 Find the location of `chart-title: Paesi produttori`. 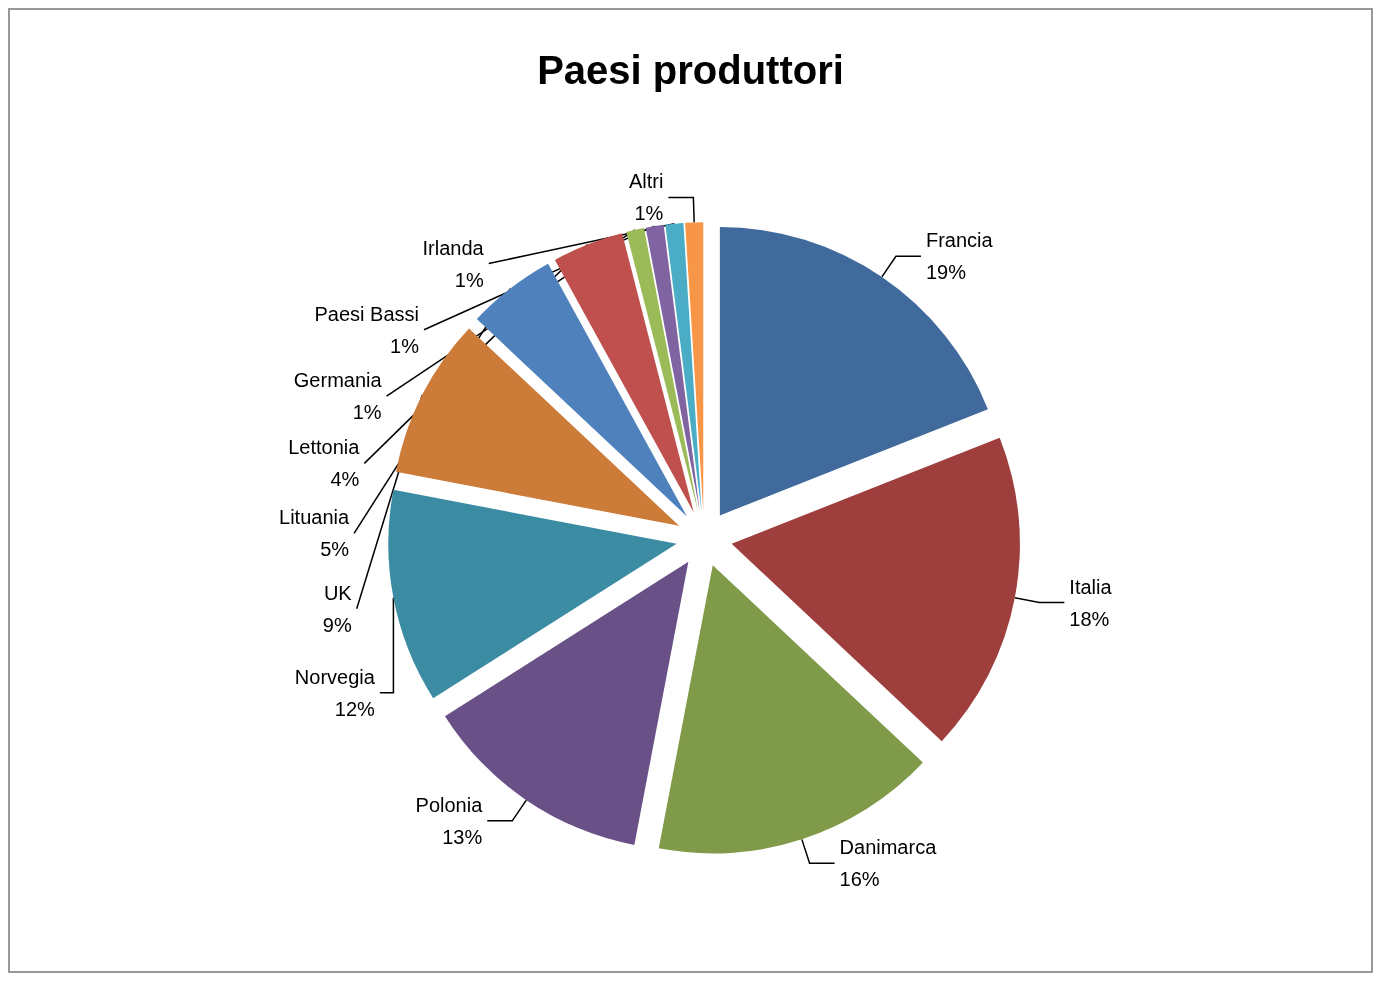

chart-title: Paesi produttori is located at coordinates (690, 70).